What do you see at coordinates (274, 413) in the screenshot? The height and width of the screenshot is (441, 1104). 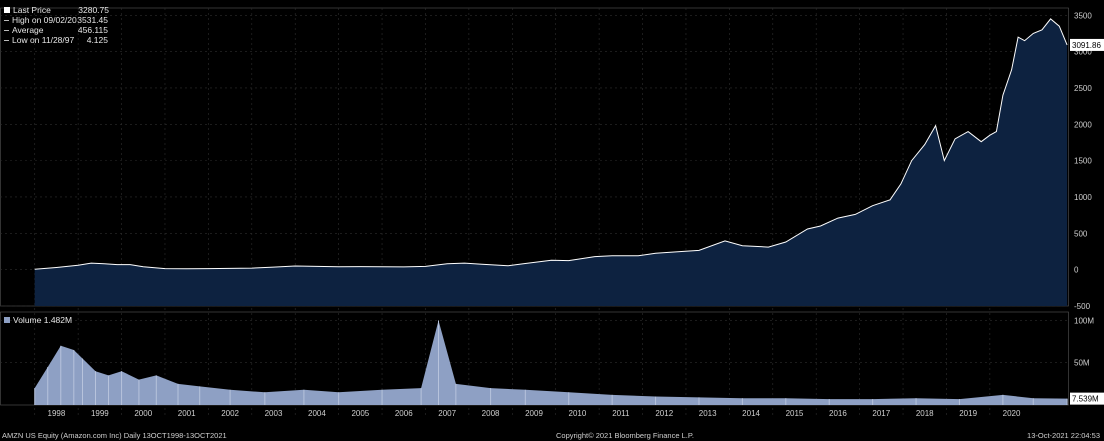 I see `year-tick-label: 2003` at bounding box center [274, 413].